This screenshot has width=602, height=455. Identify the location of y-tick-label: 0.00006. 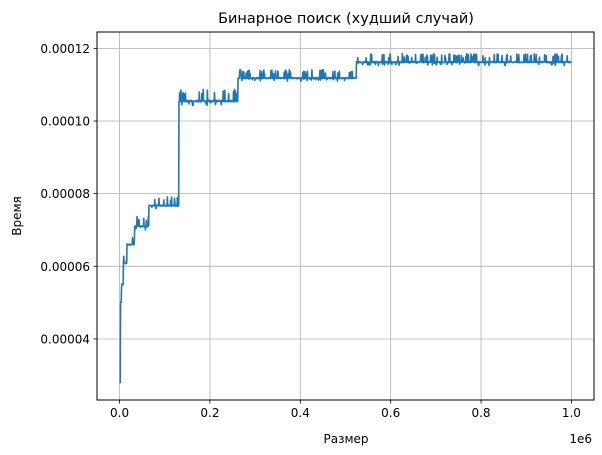
(65, 267).